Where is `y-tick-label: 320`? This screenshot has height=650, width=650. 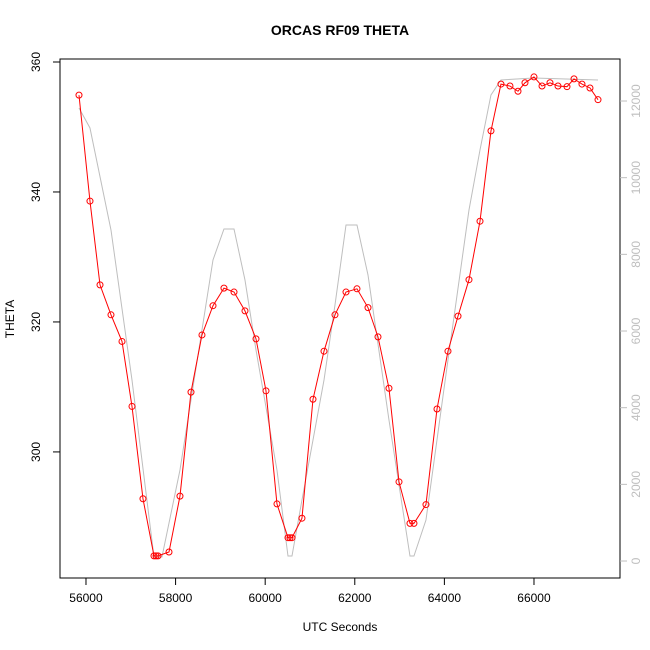 y-tick-label: 320 is located at coordinates (36, 322).